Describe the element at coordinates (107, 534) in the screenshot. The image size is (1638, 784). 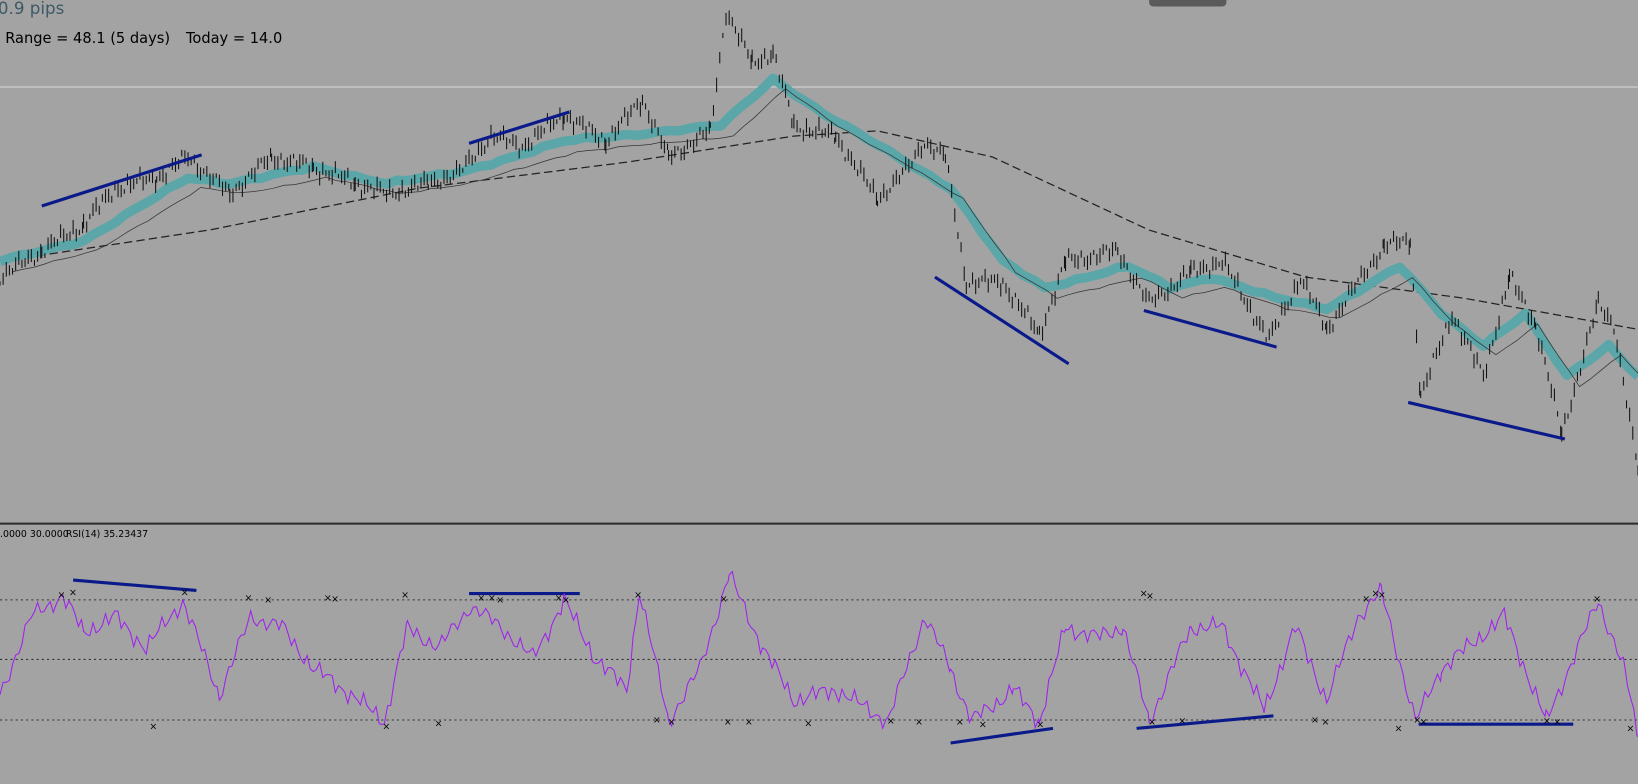
I see `rsi-label: RSI(14) 35.23437` at that location.